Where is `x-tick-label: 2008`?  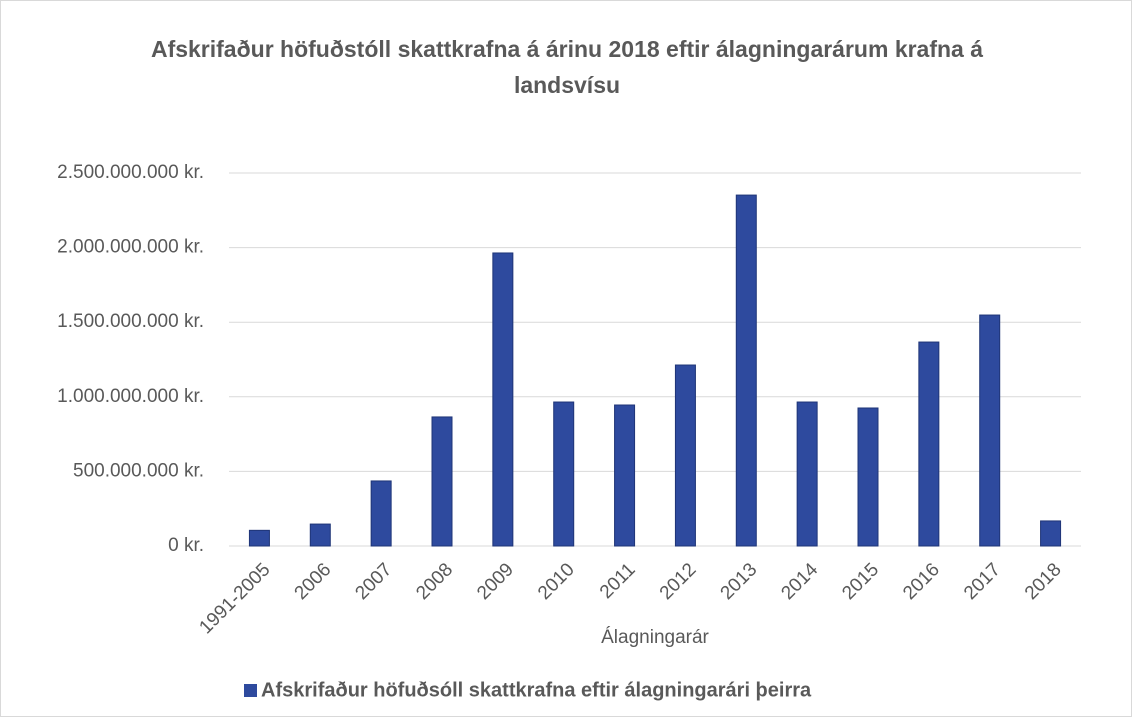 x-tick-label: 2008 is located at coordinates (434, 581).